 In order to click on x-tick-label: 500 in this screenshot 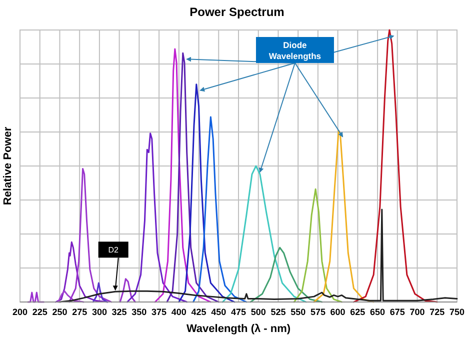, I will do `click(258, 312)`.